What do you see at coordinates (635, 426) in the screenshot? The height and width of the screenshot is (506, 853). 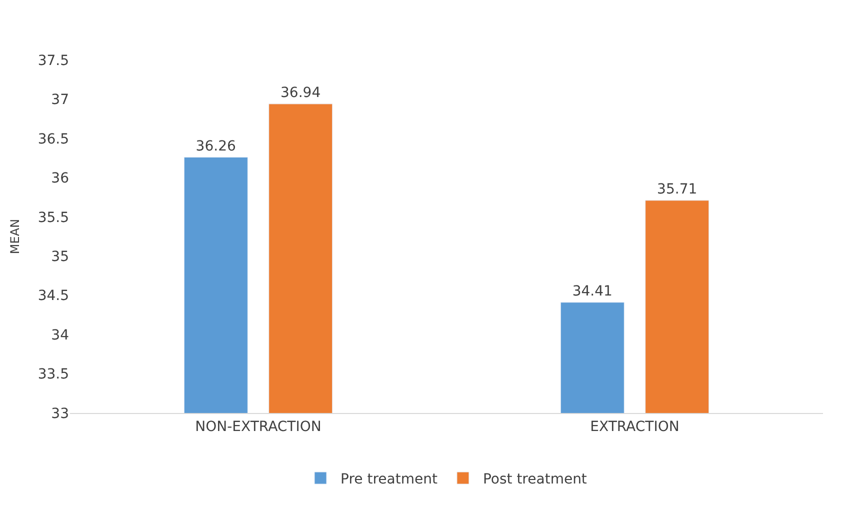 I see `x-tick-label: EXTRACTION` at bounding box center [635, 426].